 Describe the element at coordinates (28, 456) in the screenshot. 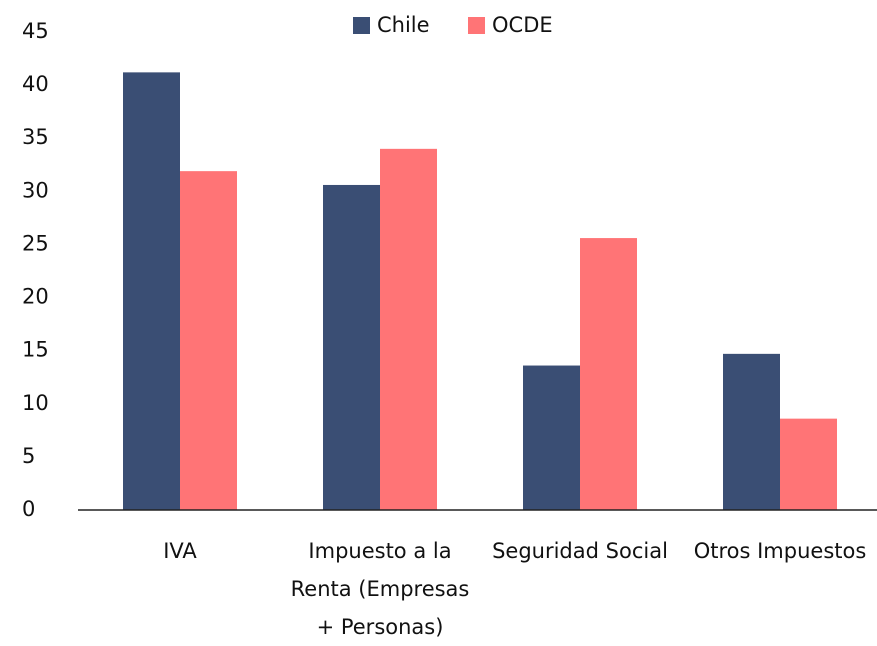

I see `y-tick-label: 5` at that location.